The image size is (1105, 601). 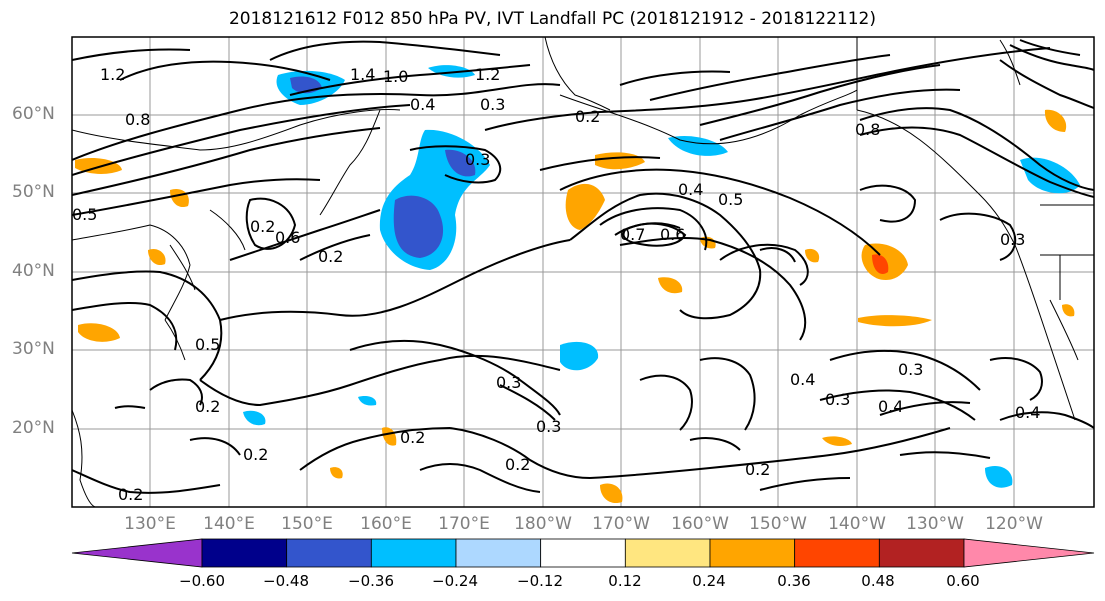 What do you see at coordinates (543, 524) in the screenshot?
I see `lon-label: 180°W` at bounding box center [543, 524].